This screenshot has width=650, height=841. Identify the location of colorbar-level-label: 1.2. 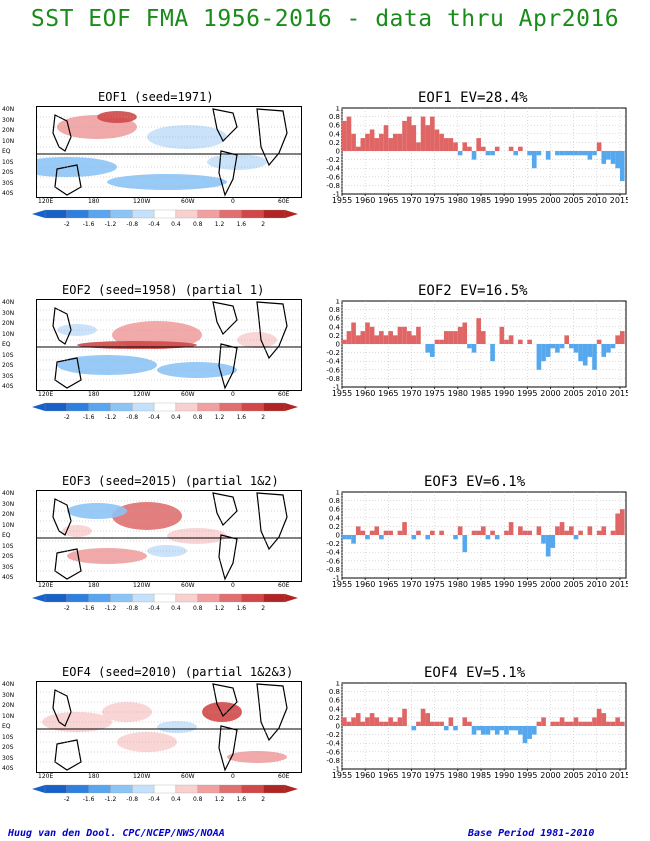
(220, 224).